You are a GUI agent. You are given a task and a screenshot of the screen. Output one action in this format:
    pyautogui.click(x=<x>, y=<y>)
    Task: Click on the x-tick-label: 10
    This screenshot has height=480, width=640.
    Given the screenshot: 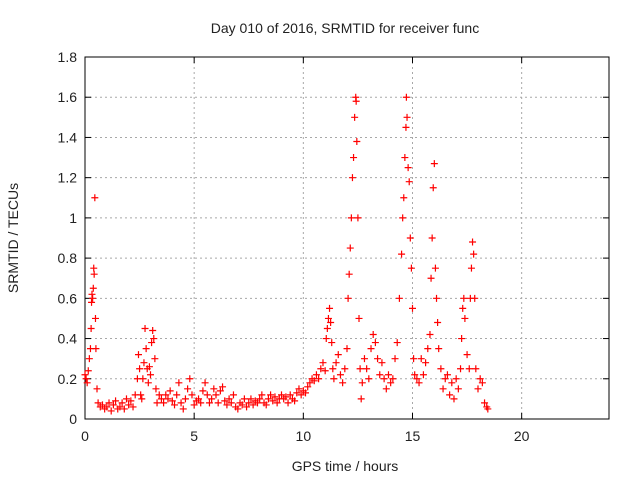 What is the action you would take?
    pyautogui.click(x=304, y=436)
    